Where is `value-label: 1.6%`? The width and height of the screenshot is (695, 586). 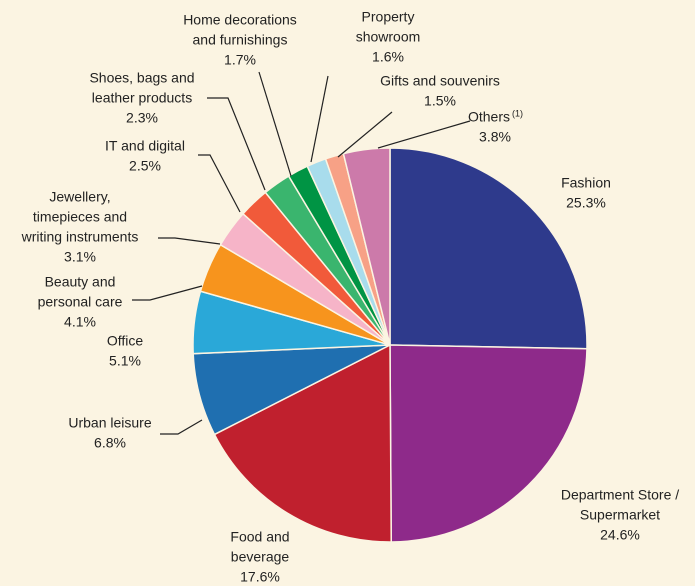 value-label: 1.6% is located at coordinates (388, 57).